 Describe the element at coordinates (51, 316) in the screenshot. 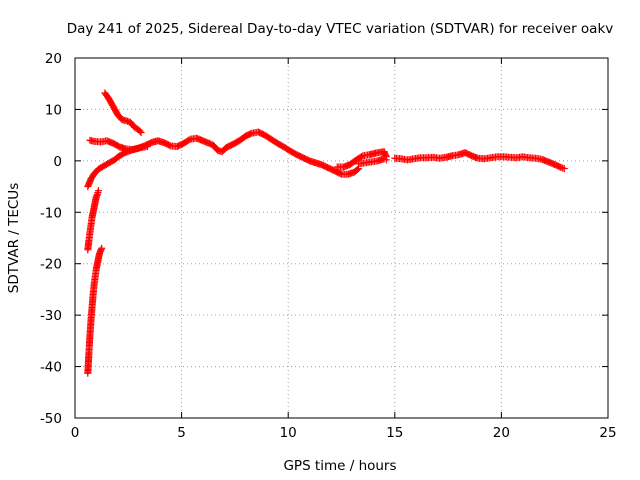

I see `y-tick-label: -30` at that location.